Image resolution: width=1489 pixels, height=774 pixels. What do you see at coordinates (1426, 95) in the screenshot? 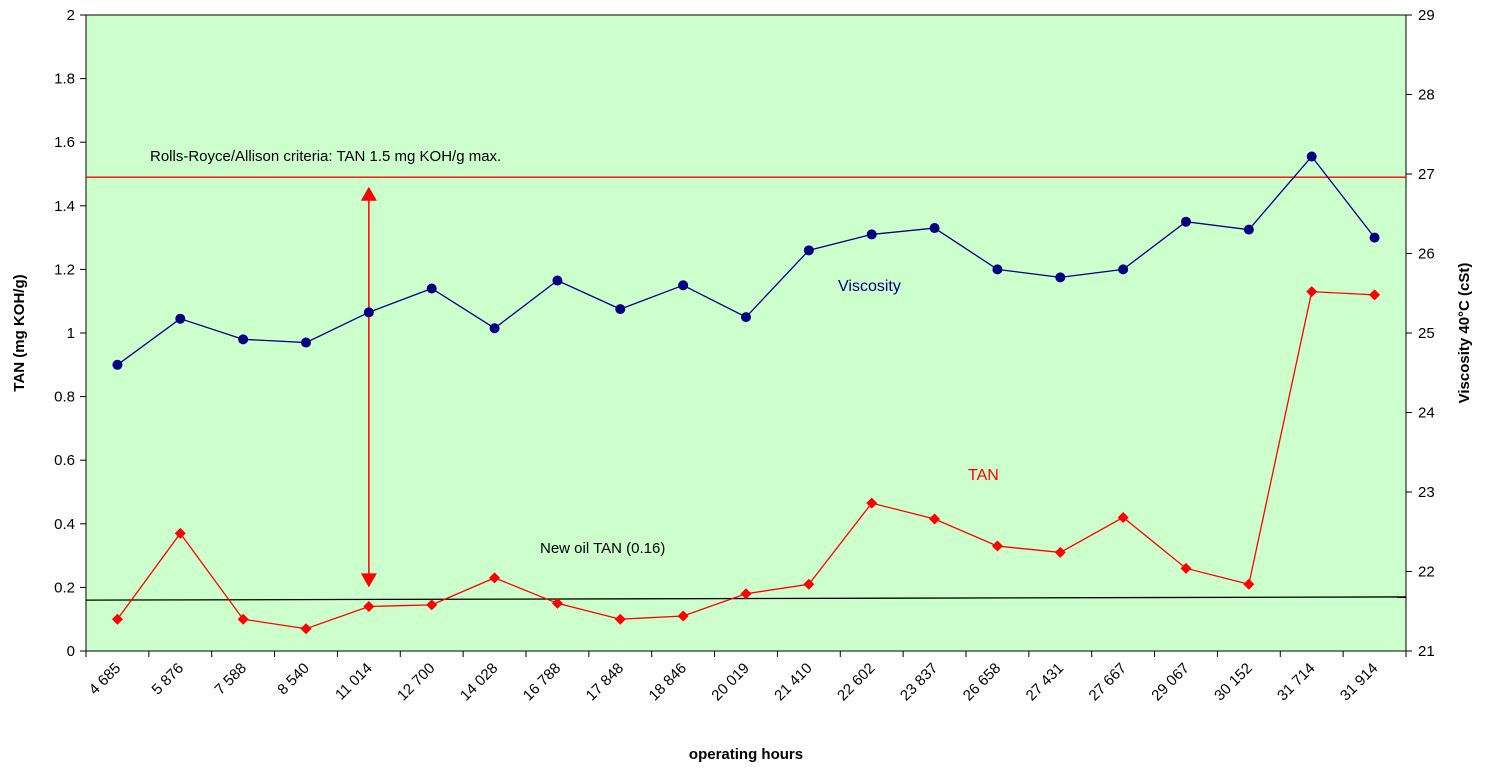
I see `y-right-tick-label: 28` at bounding box center [1426, 95].